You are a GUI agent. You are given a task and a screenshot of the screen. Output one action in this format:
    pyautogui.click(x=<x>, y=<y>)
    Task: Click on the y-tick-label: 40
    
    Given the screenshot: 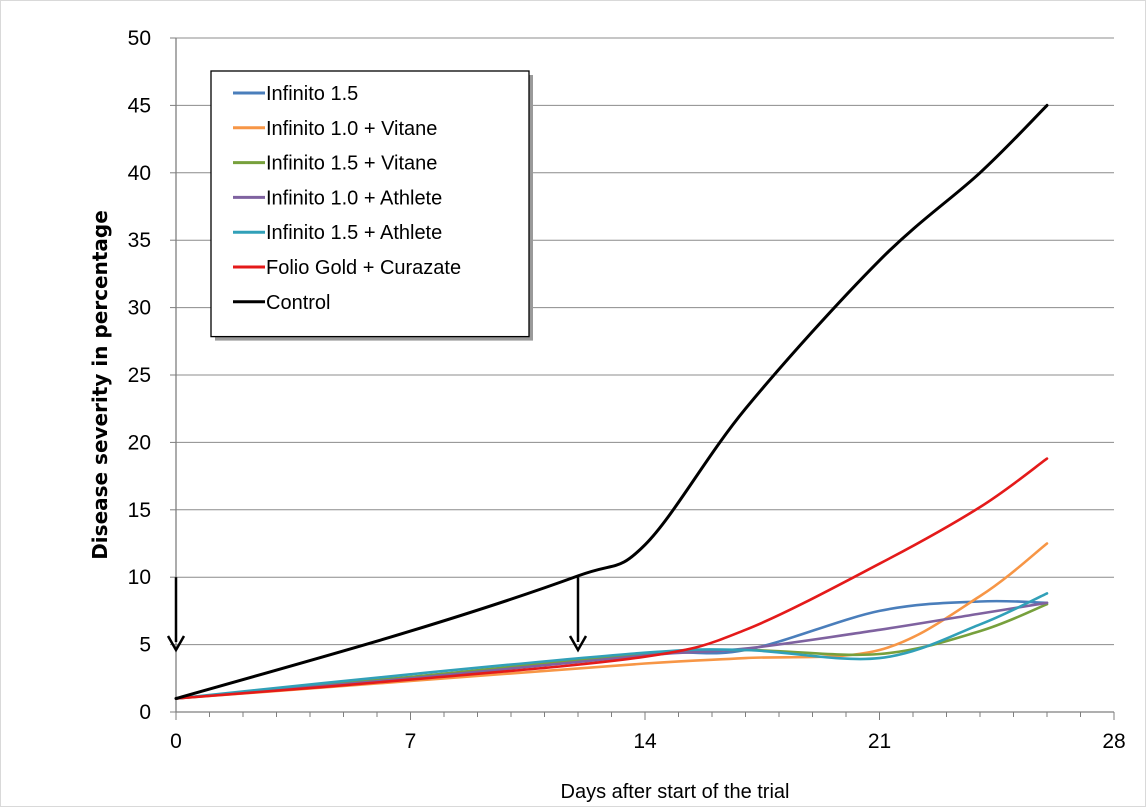 What is the action you would take?
    pyautogui.click(x=139, y=173)
    